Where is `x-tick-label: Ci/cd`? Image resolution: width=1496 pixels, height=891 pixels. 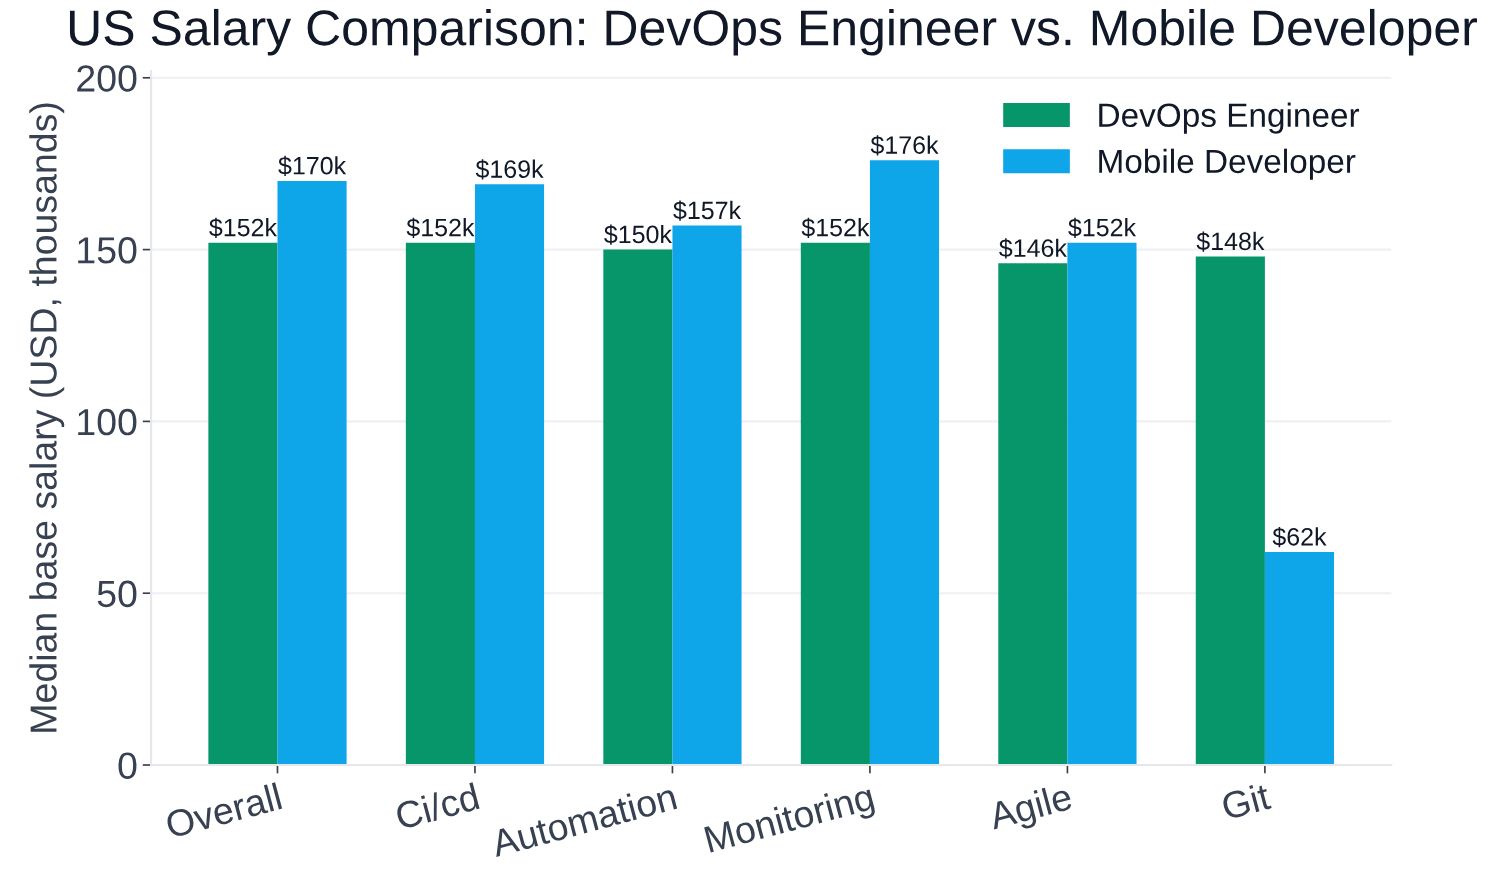
x-tick-label: Ci/cd is located at coordinates (437, 806).